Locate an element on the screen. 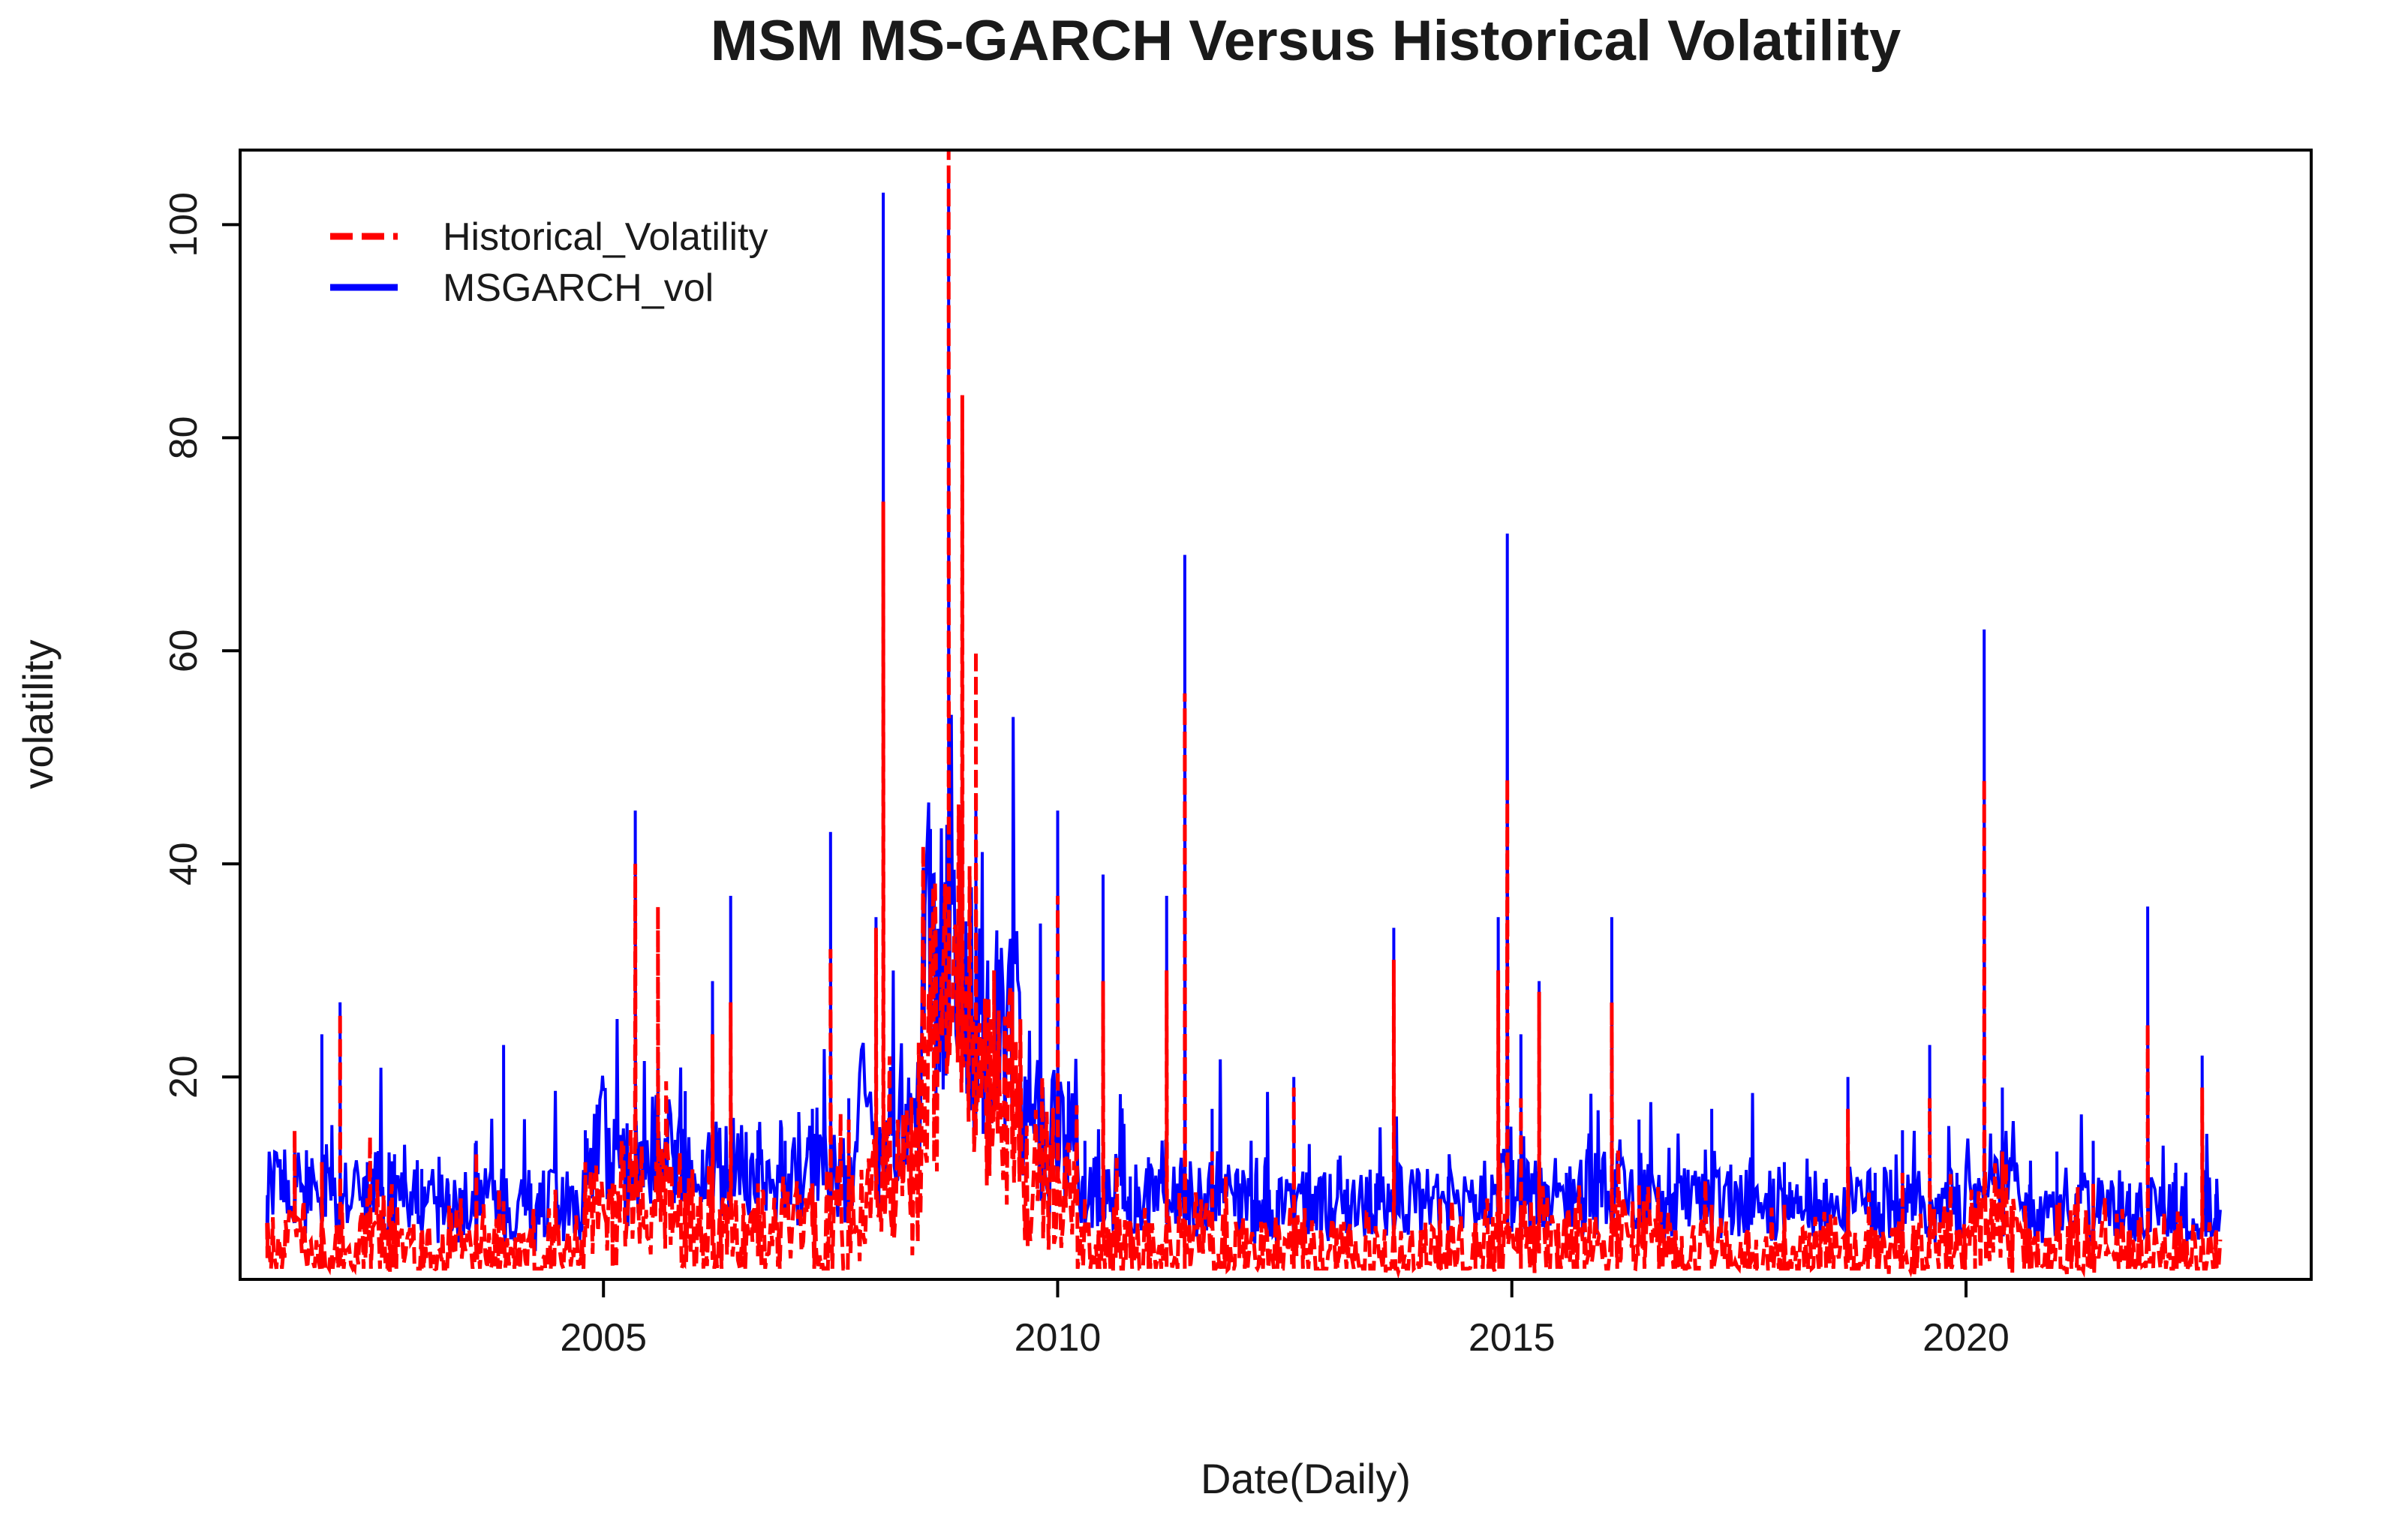 The width and height of the screenshot is (2408, 1527). y-tick-label-1: 40 is located at coordinates (184, 863).